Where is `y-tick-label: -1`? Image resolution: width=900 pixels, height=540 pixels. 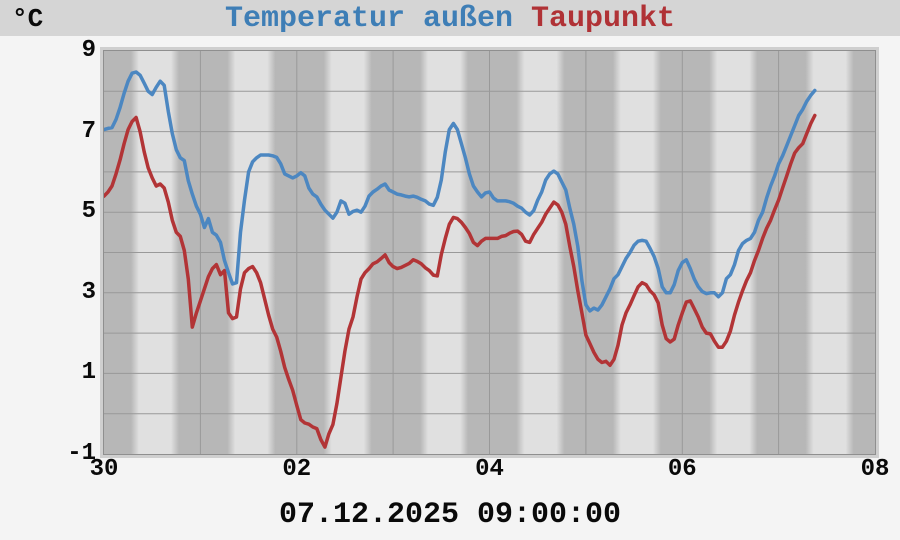
y-tick-label: -1 is located at coordinates (81, 453).